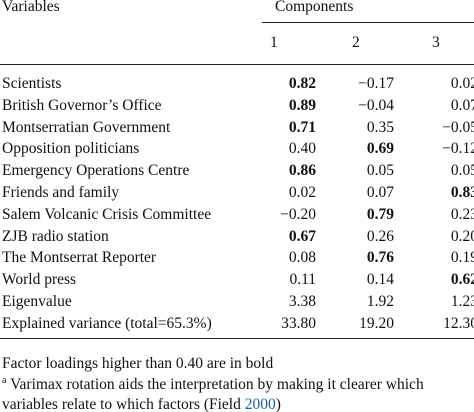 This screenshot has width=474, height=412. What do you see at coordinates (302, 236) in the screenshot?
I see `cell-value: 0.67` at bounding box center [302, 236].